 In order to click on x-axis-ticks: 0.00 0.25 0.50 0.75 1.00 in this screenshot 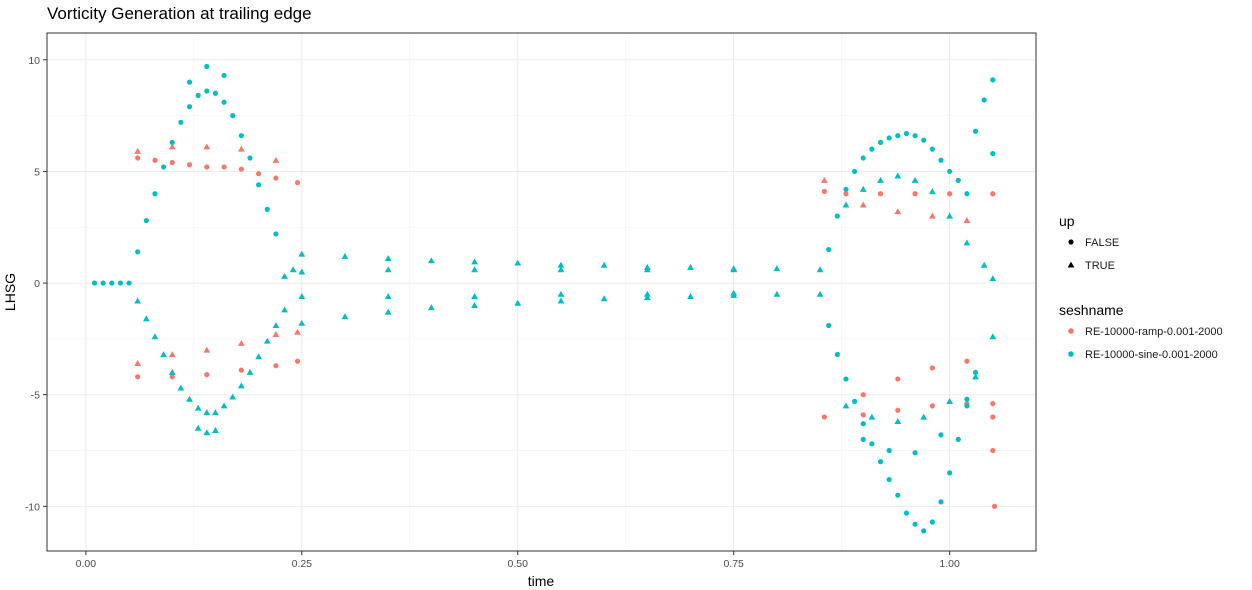, I will do `click(518, 560)`.